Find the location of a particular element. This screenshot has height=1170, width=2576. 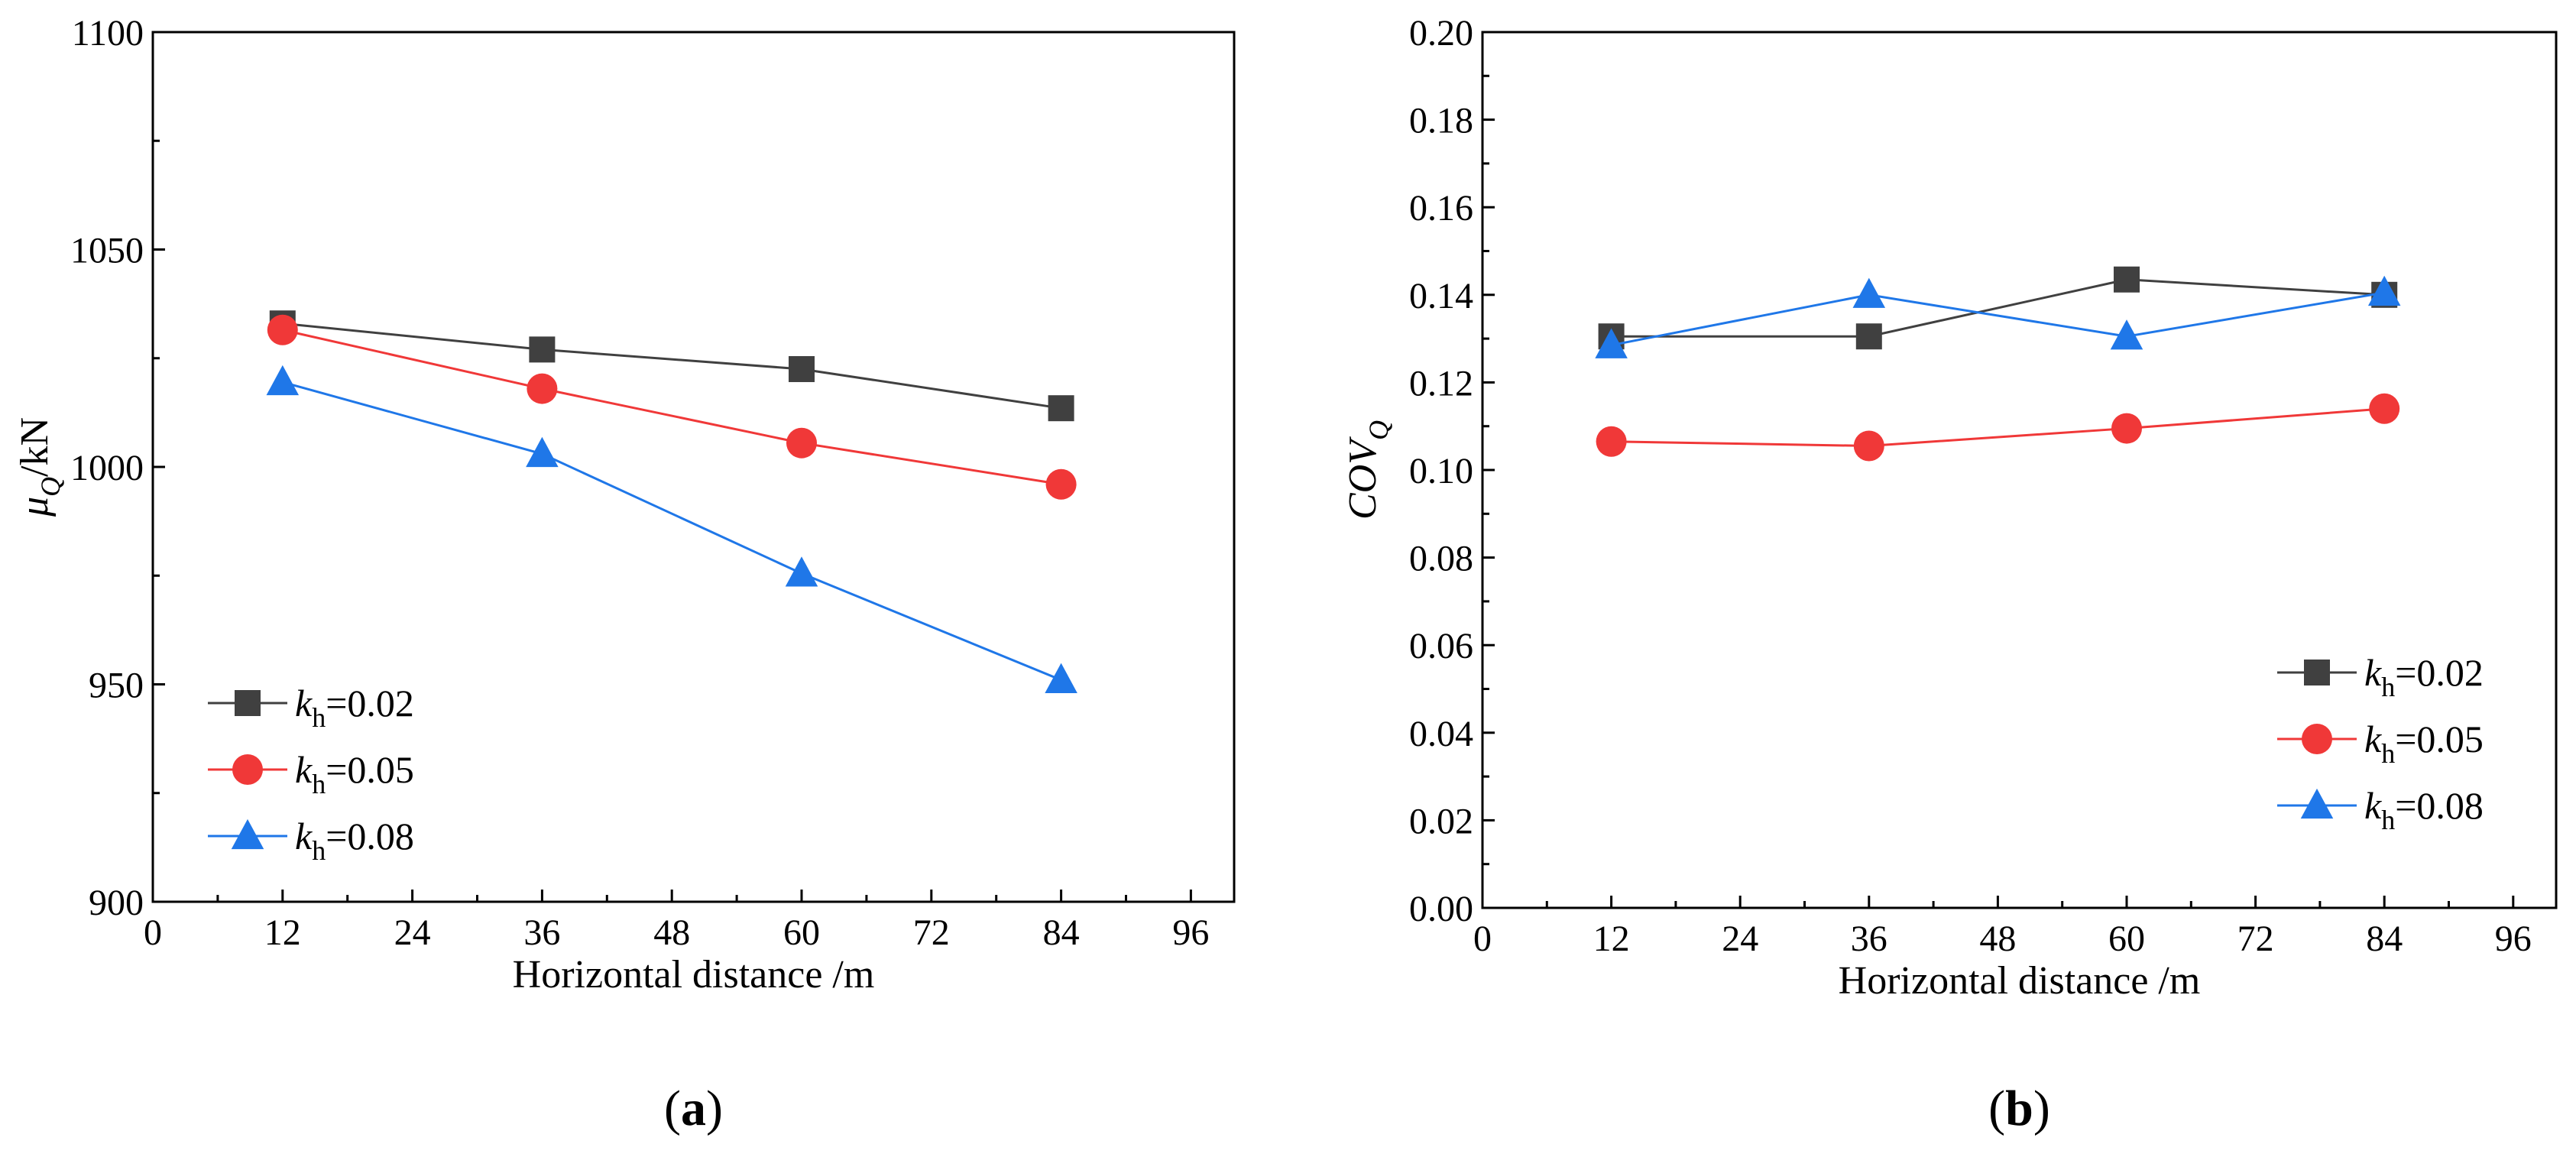

y-axis-symbol: COV is located at coordinates (1363, 478).